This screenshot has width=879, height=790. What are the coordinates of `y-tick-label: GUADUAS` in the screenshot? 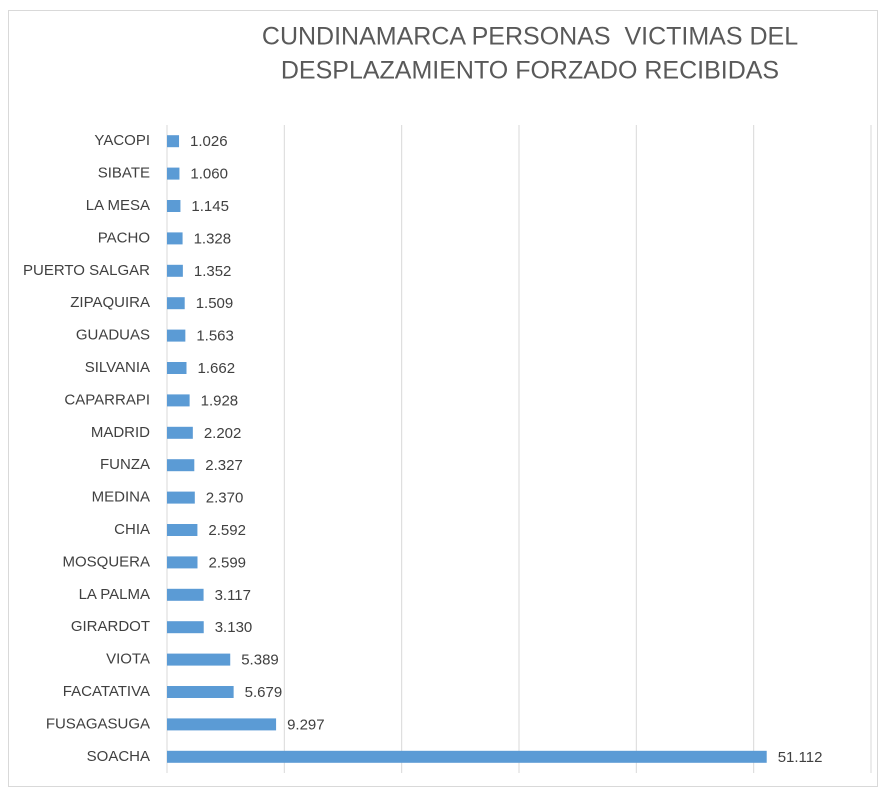 It's located at (113, 335).